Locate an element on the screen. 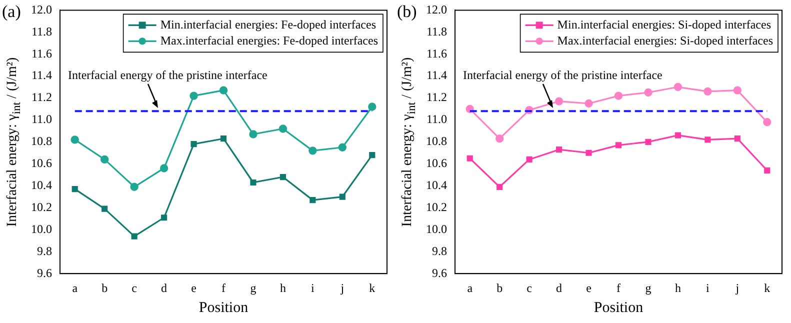  chart-title: (b) is located at coordinates (407, 12).